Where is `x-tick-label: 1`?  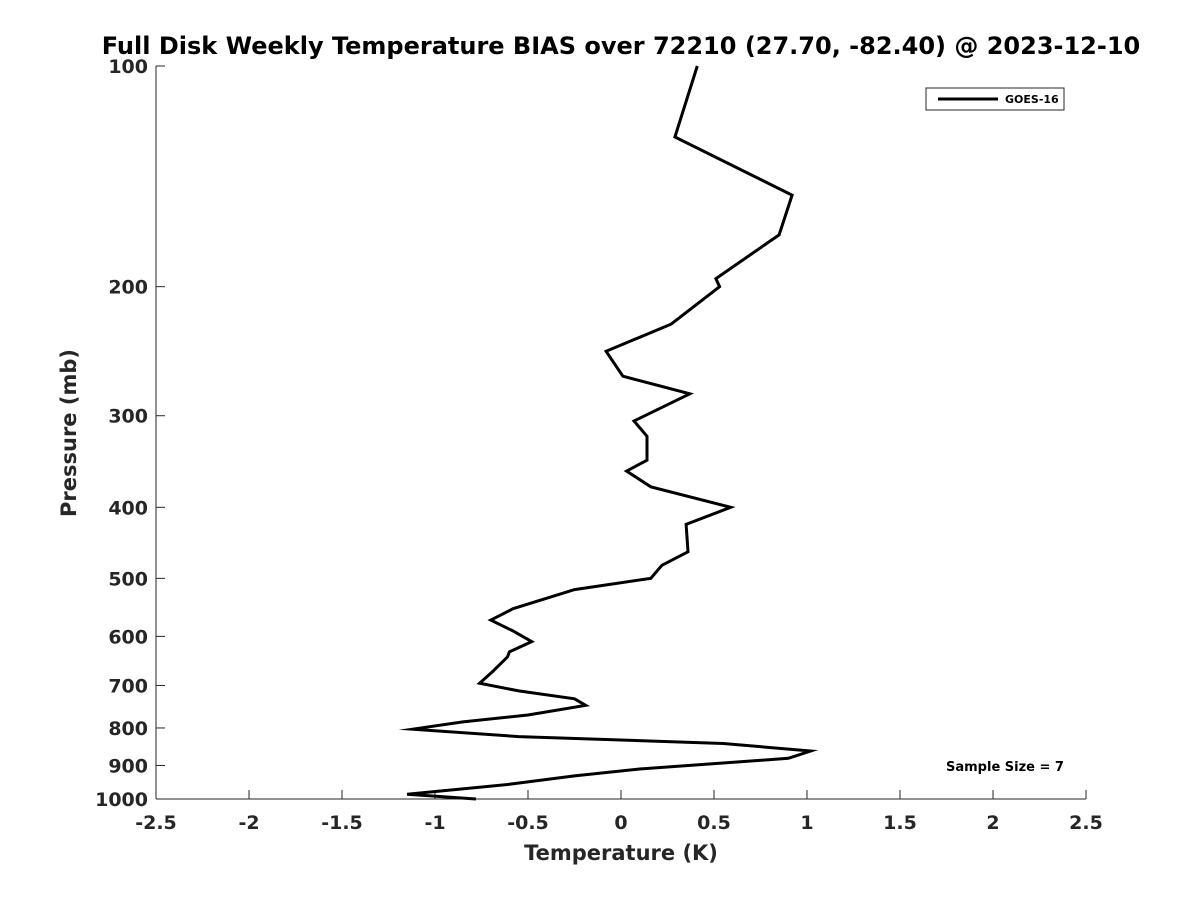 x-tick-label: 1 is located at coordinates (806, 823).